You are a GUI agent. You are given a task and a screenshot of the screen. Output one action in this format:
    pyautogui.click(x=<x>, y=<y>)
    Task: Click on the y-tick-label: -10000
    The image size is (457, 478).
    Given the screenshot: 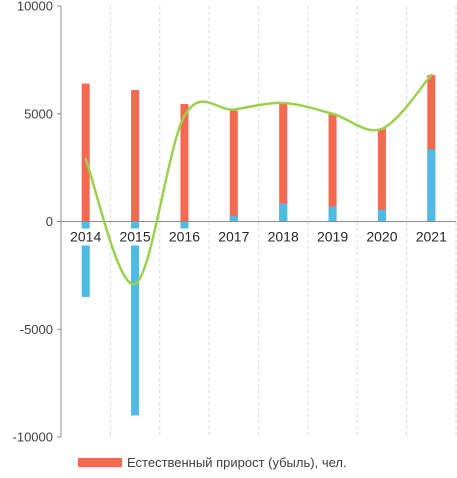 What is the action you would take?
    pyautogui.click(x=33, y=437)
    